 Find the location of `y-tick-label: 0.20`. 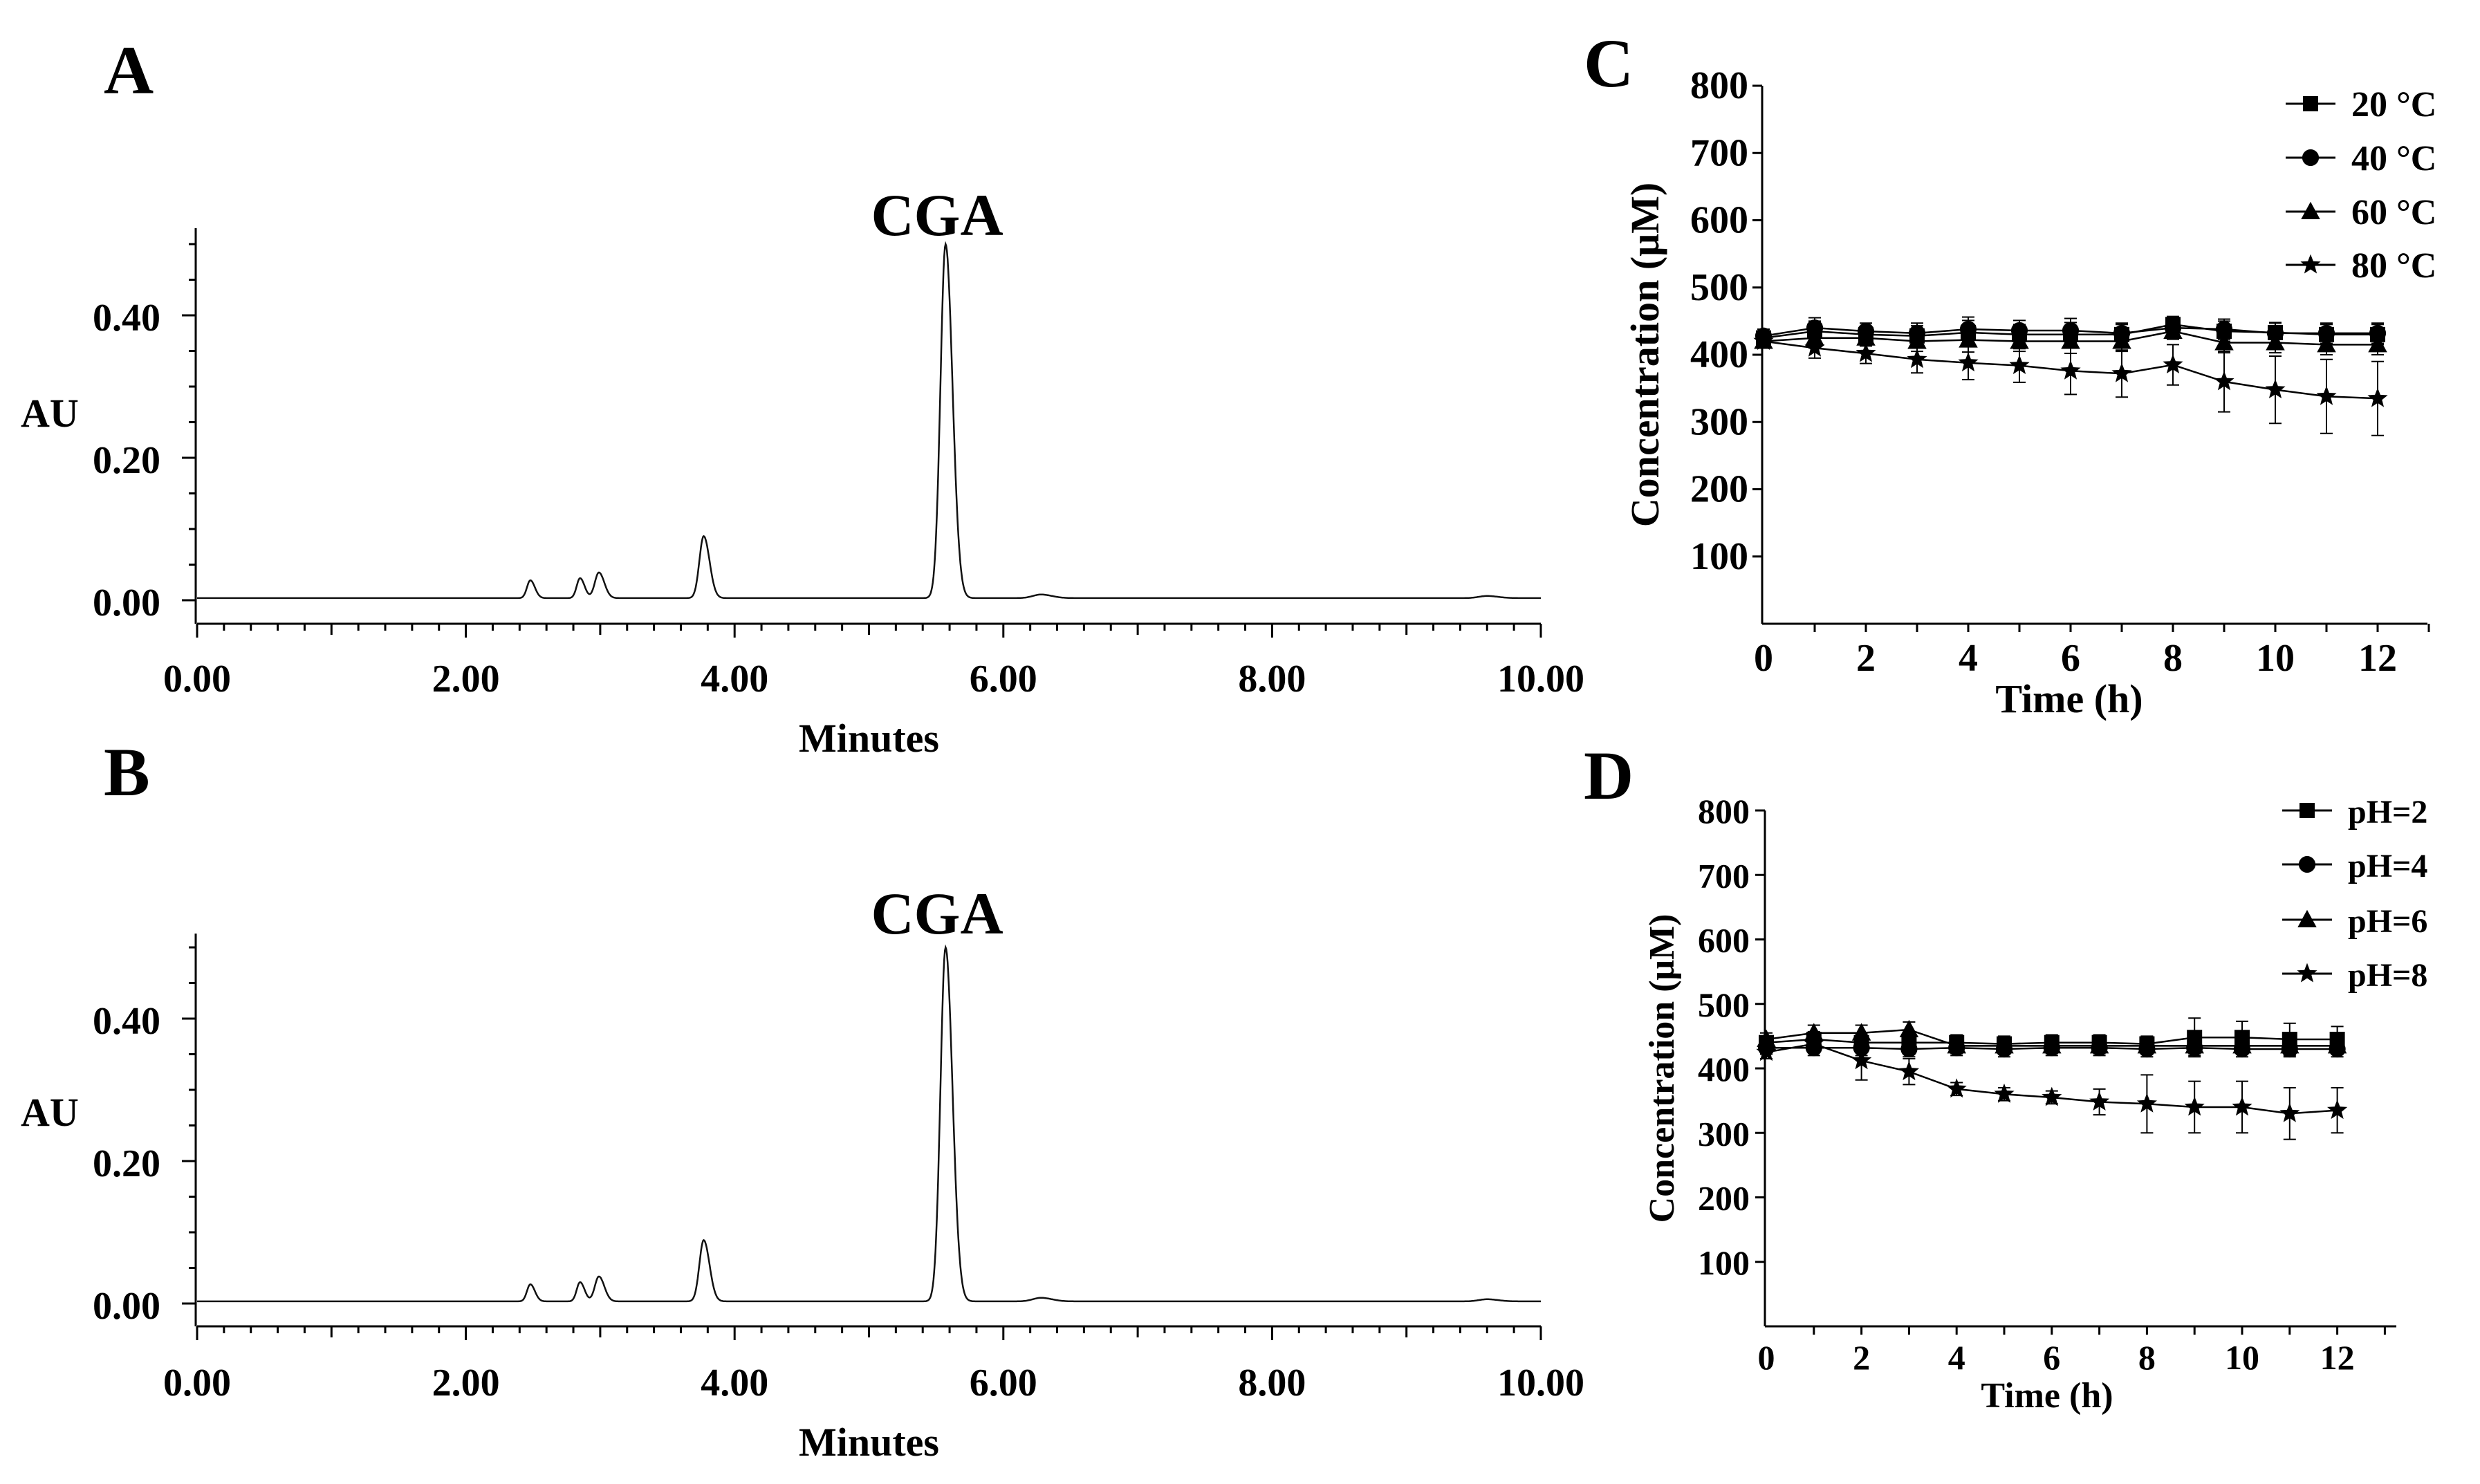

y-tick-label: 0.20 is located at coordinates (127, 1163).